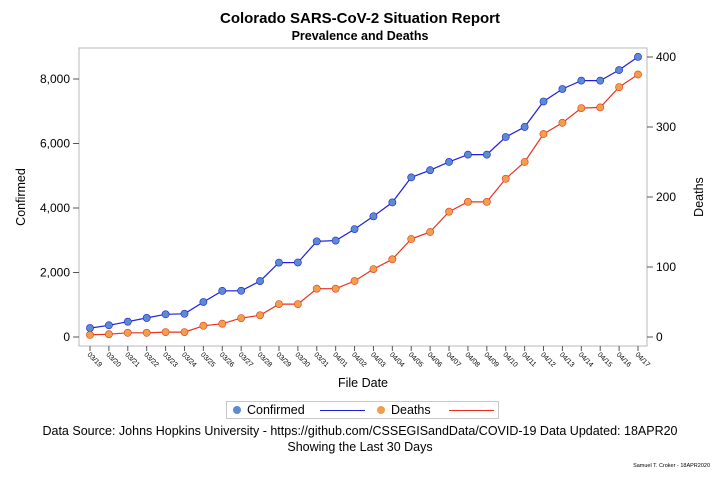 This screenshot has width=720, height=480. What do you see at coordinates (642, 359) in the screenshot?
I see `x-tick-label: 04/17` at bounding box center [642, 359].